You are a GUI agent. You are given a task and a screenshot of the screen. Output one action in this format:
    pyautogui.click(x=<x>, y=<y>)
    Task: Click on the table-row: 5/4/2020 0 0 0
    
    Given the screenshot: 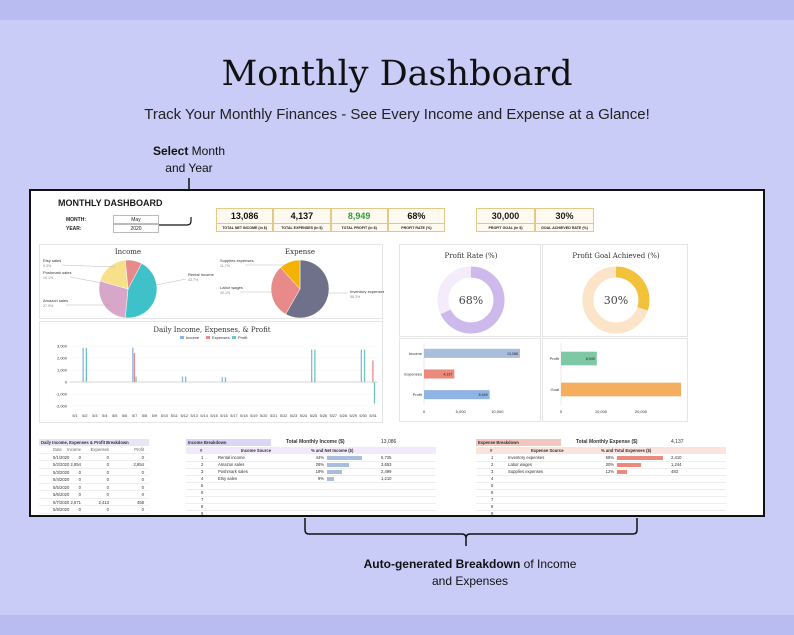 What is the action you would take?
    pyautogui.click(x=94, y=480)
    